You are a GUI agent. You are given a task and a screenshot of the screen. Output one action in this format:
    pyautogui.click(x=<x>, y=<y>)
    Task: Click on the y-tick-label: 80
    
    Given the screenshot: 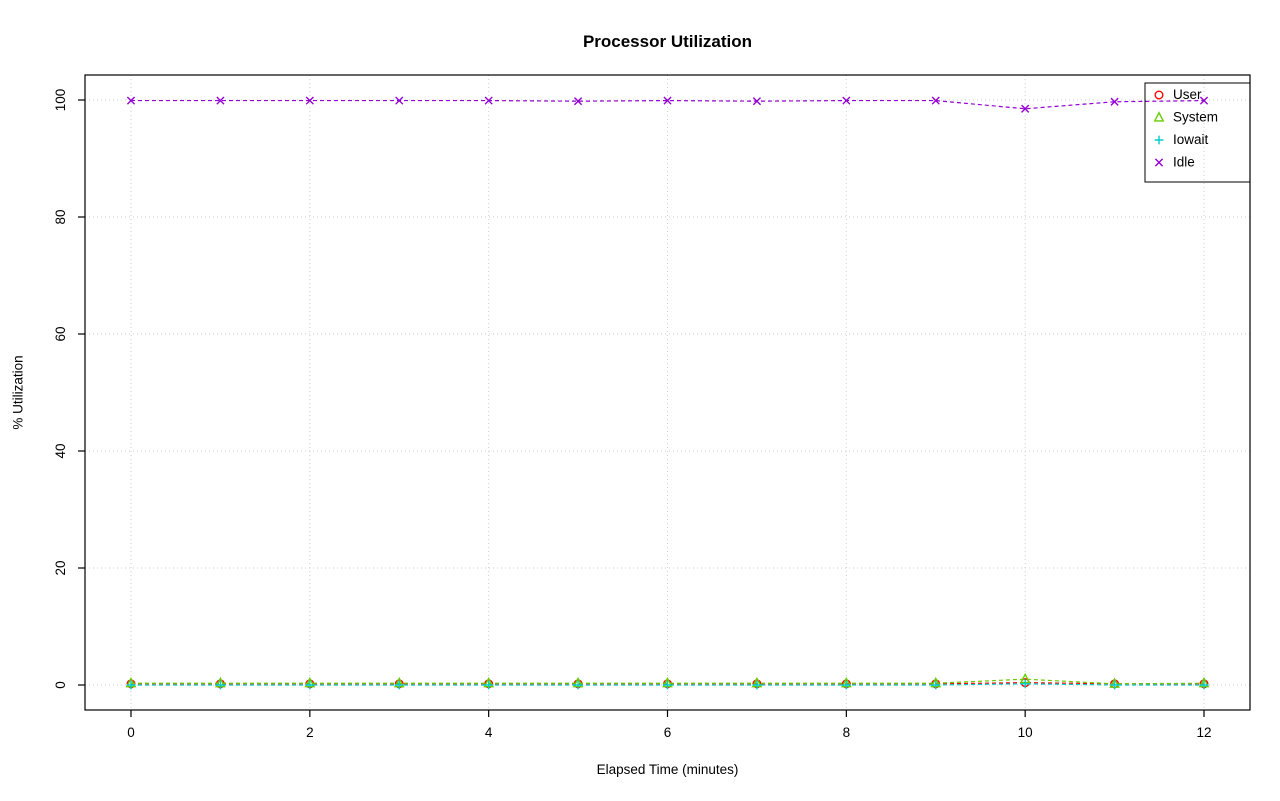 What is the action you would take?
    pyautogui.click(x=60, y=216)
    